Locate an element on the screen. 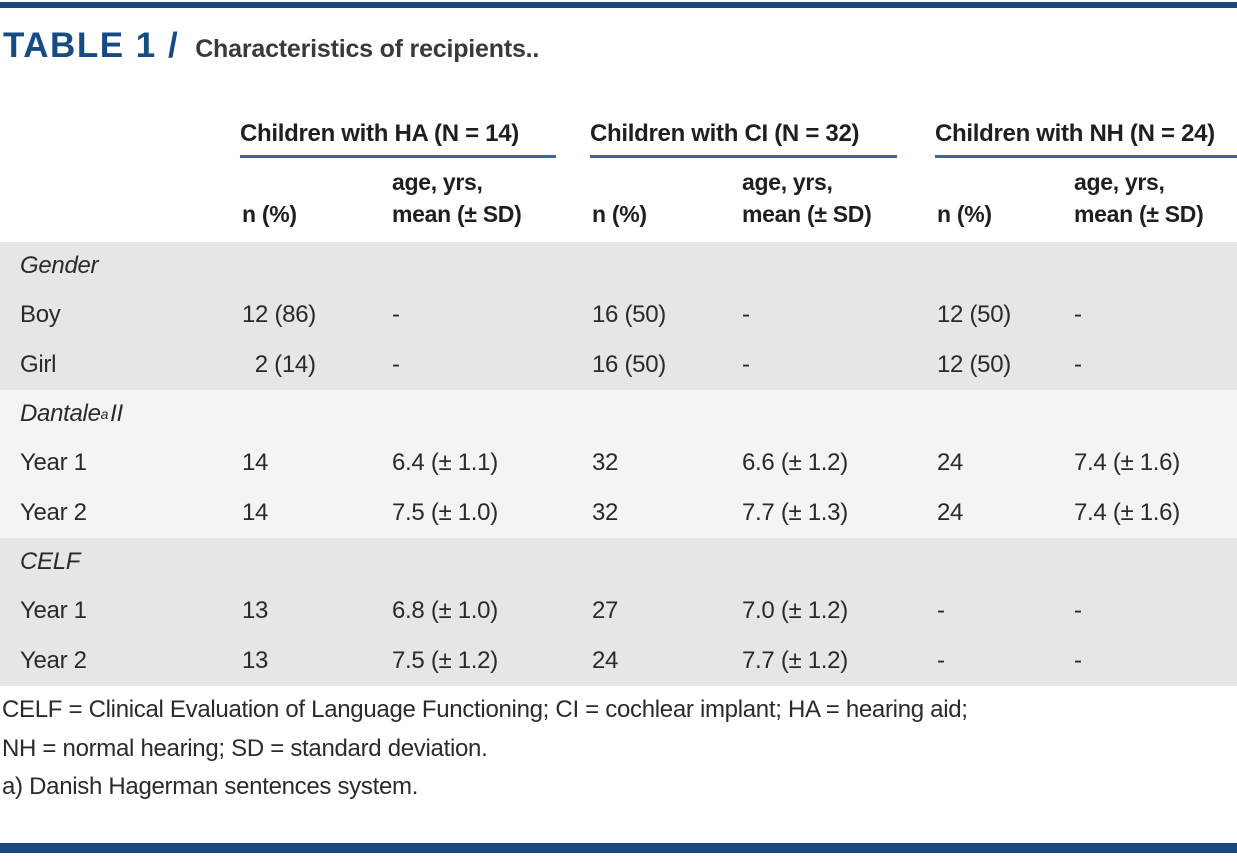 Image resolution: width=1237 pixels, height=865 pixels. table-row-boy: Boy 12 (86) - 16 (50) - 12 (50) - is located at coordinates (618, 315).